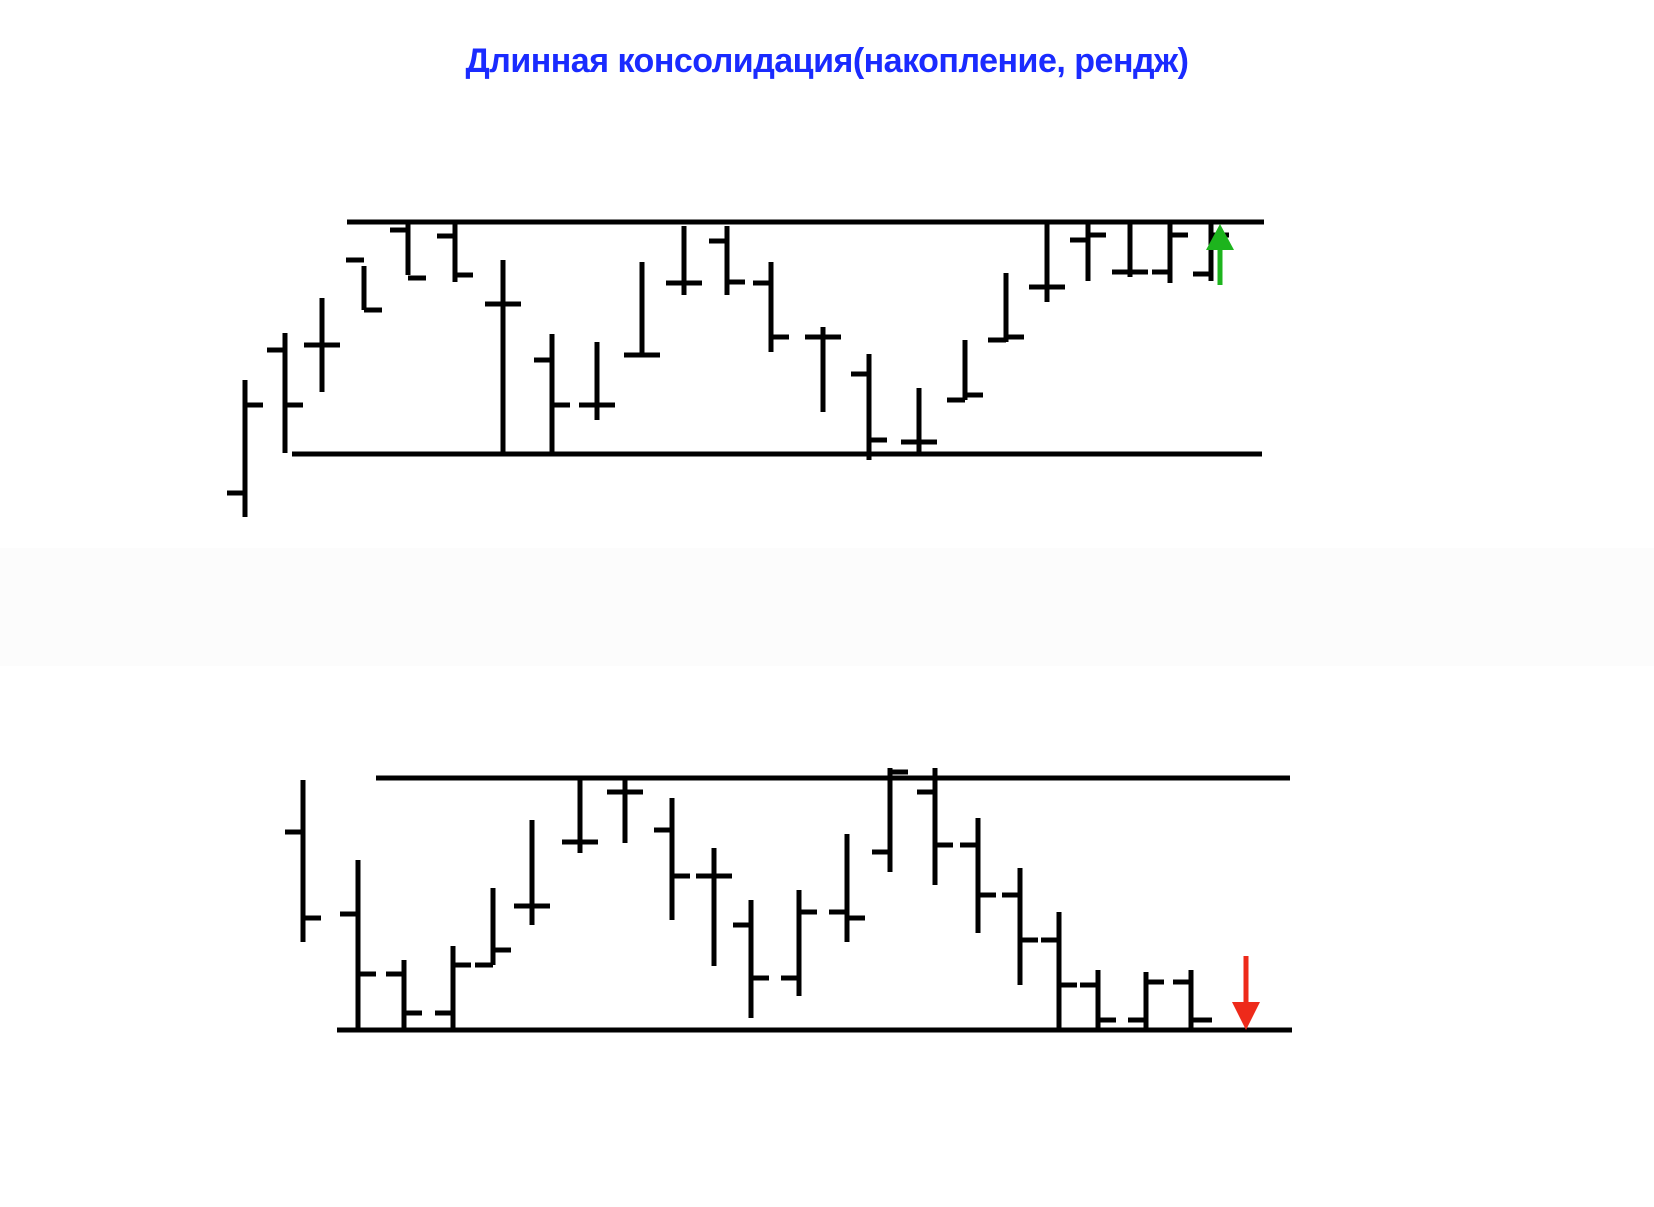  I want to click on divider-band, so click(827, 607).